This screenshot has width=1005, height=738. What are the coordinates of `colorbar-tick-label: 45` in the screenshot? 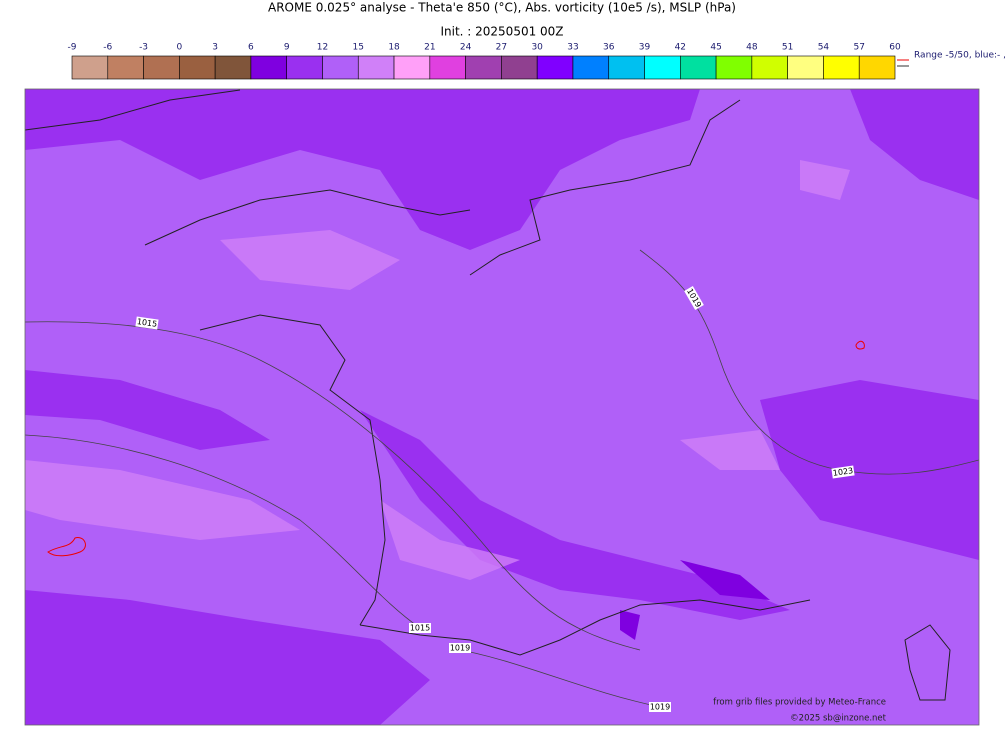 It's located at (715, 48).